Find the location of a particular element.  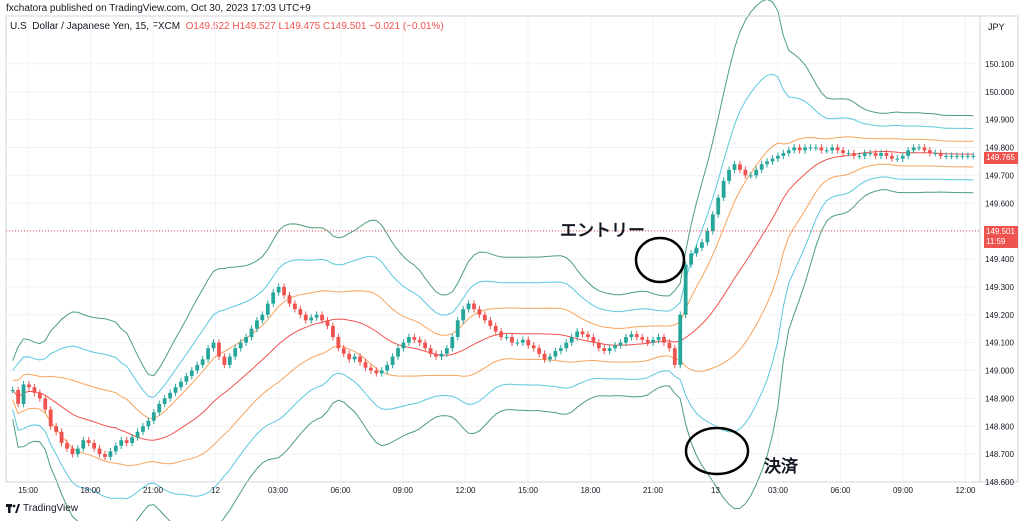

x-tick-label: 03:00 is located at coordinates (278, 490).